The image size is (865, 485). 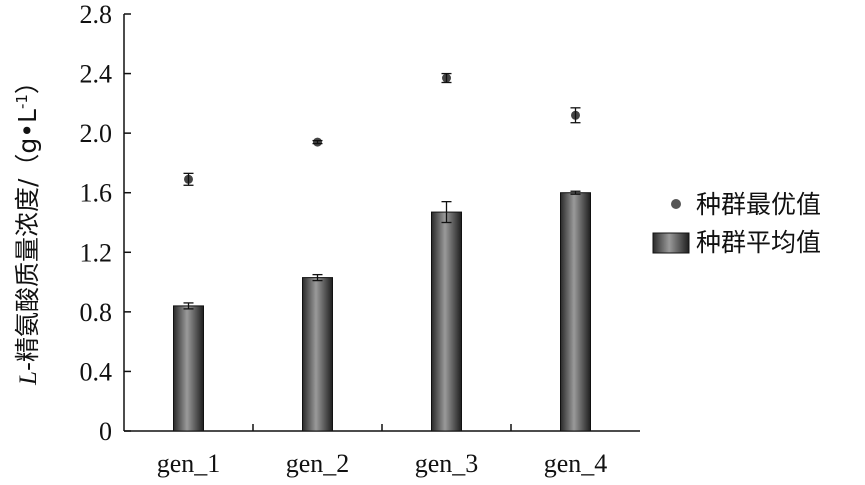 What do you see at coordinates (27, 240) in the screenshot?
I see `y-axis-label-main: -精氨酸质量浓度/（g•L` at bounding box center [27, 240].